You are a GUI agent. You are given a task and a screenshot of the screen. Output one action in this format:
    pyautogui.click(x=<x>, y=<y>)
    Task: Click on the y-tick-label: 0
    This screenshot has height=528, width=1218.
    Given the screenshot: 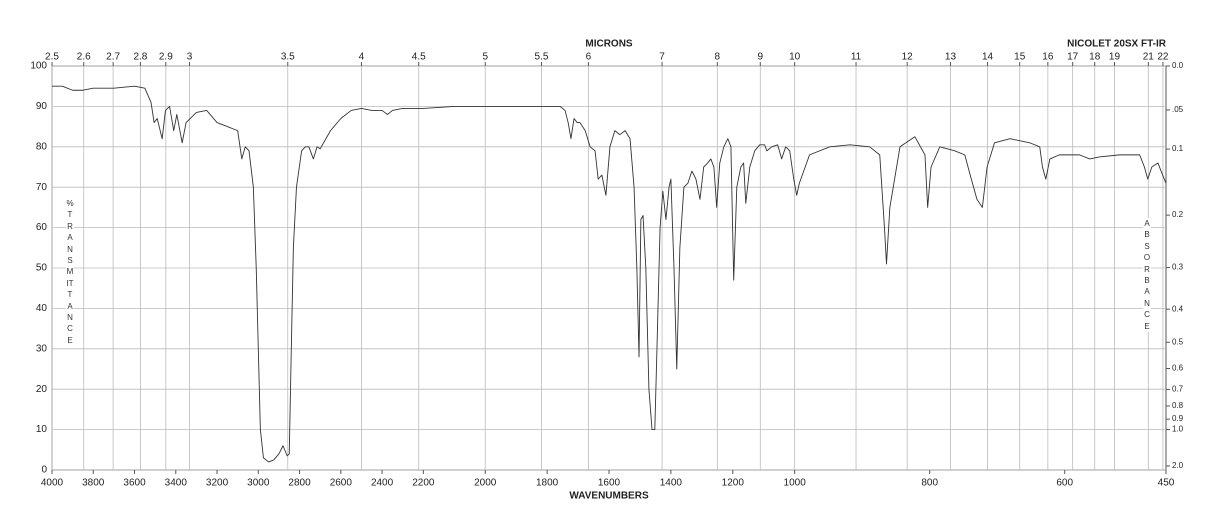 What is the action you would take?
    pyautogui.click(x=44, y=470)
    